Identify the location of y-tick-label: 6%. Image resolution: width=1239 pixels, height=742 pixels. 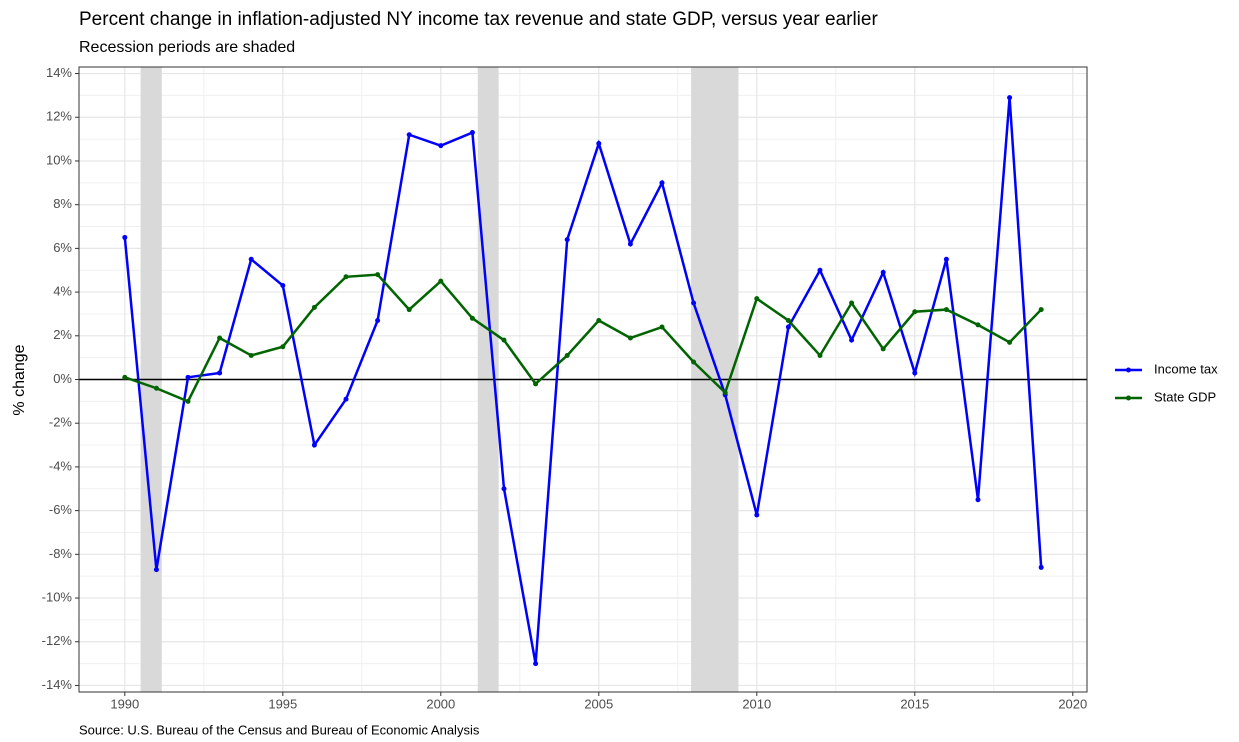
(62, 247).